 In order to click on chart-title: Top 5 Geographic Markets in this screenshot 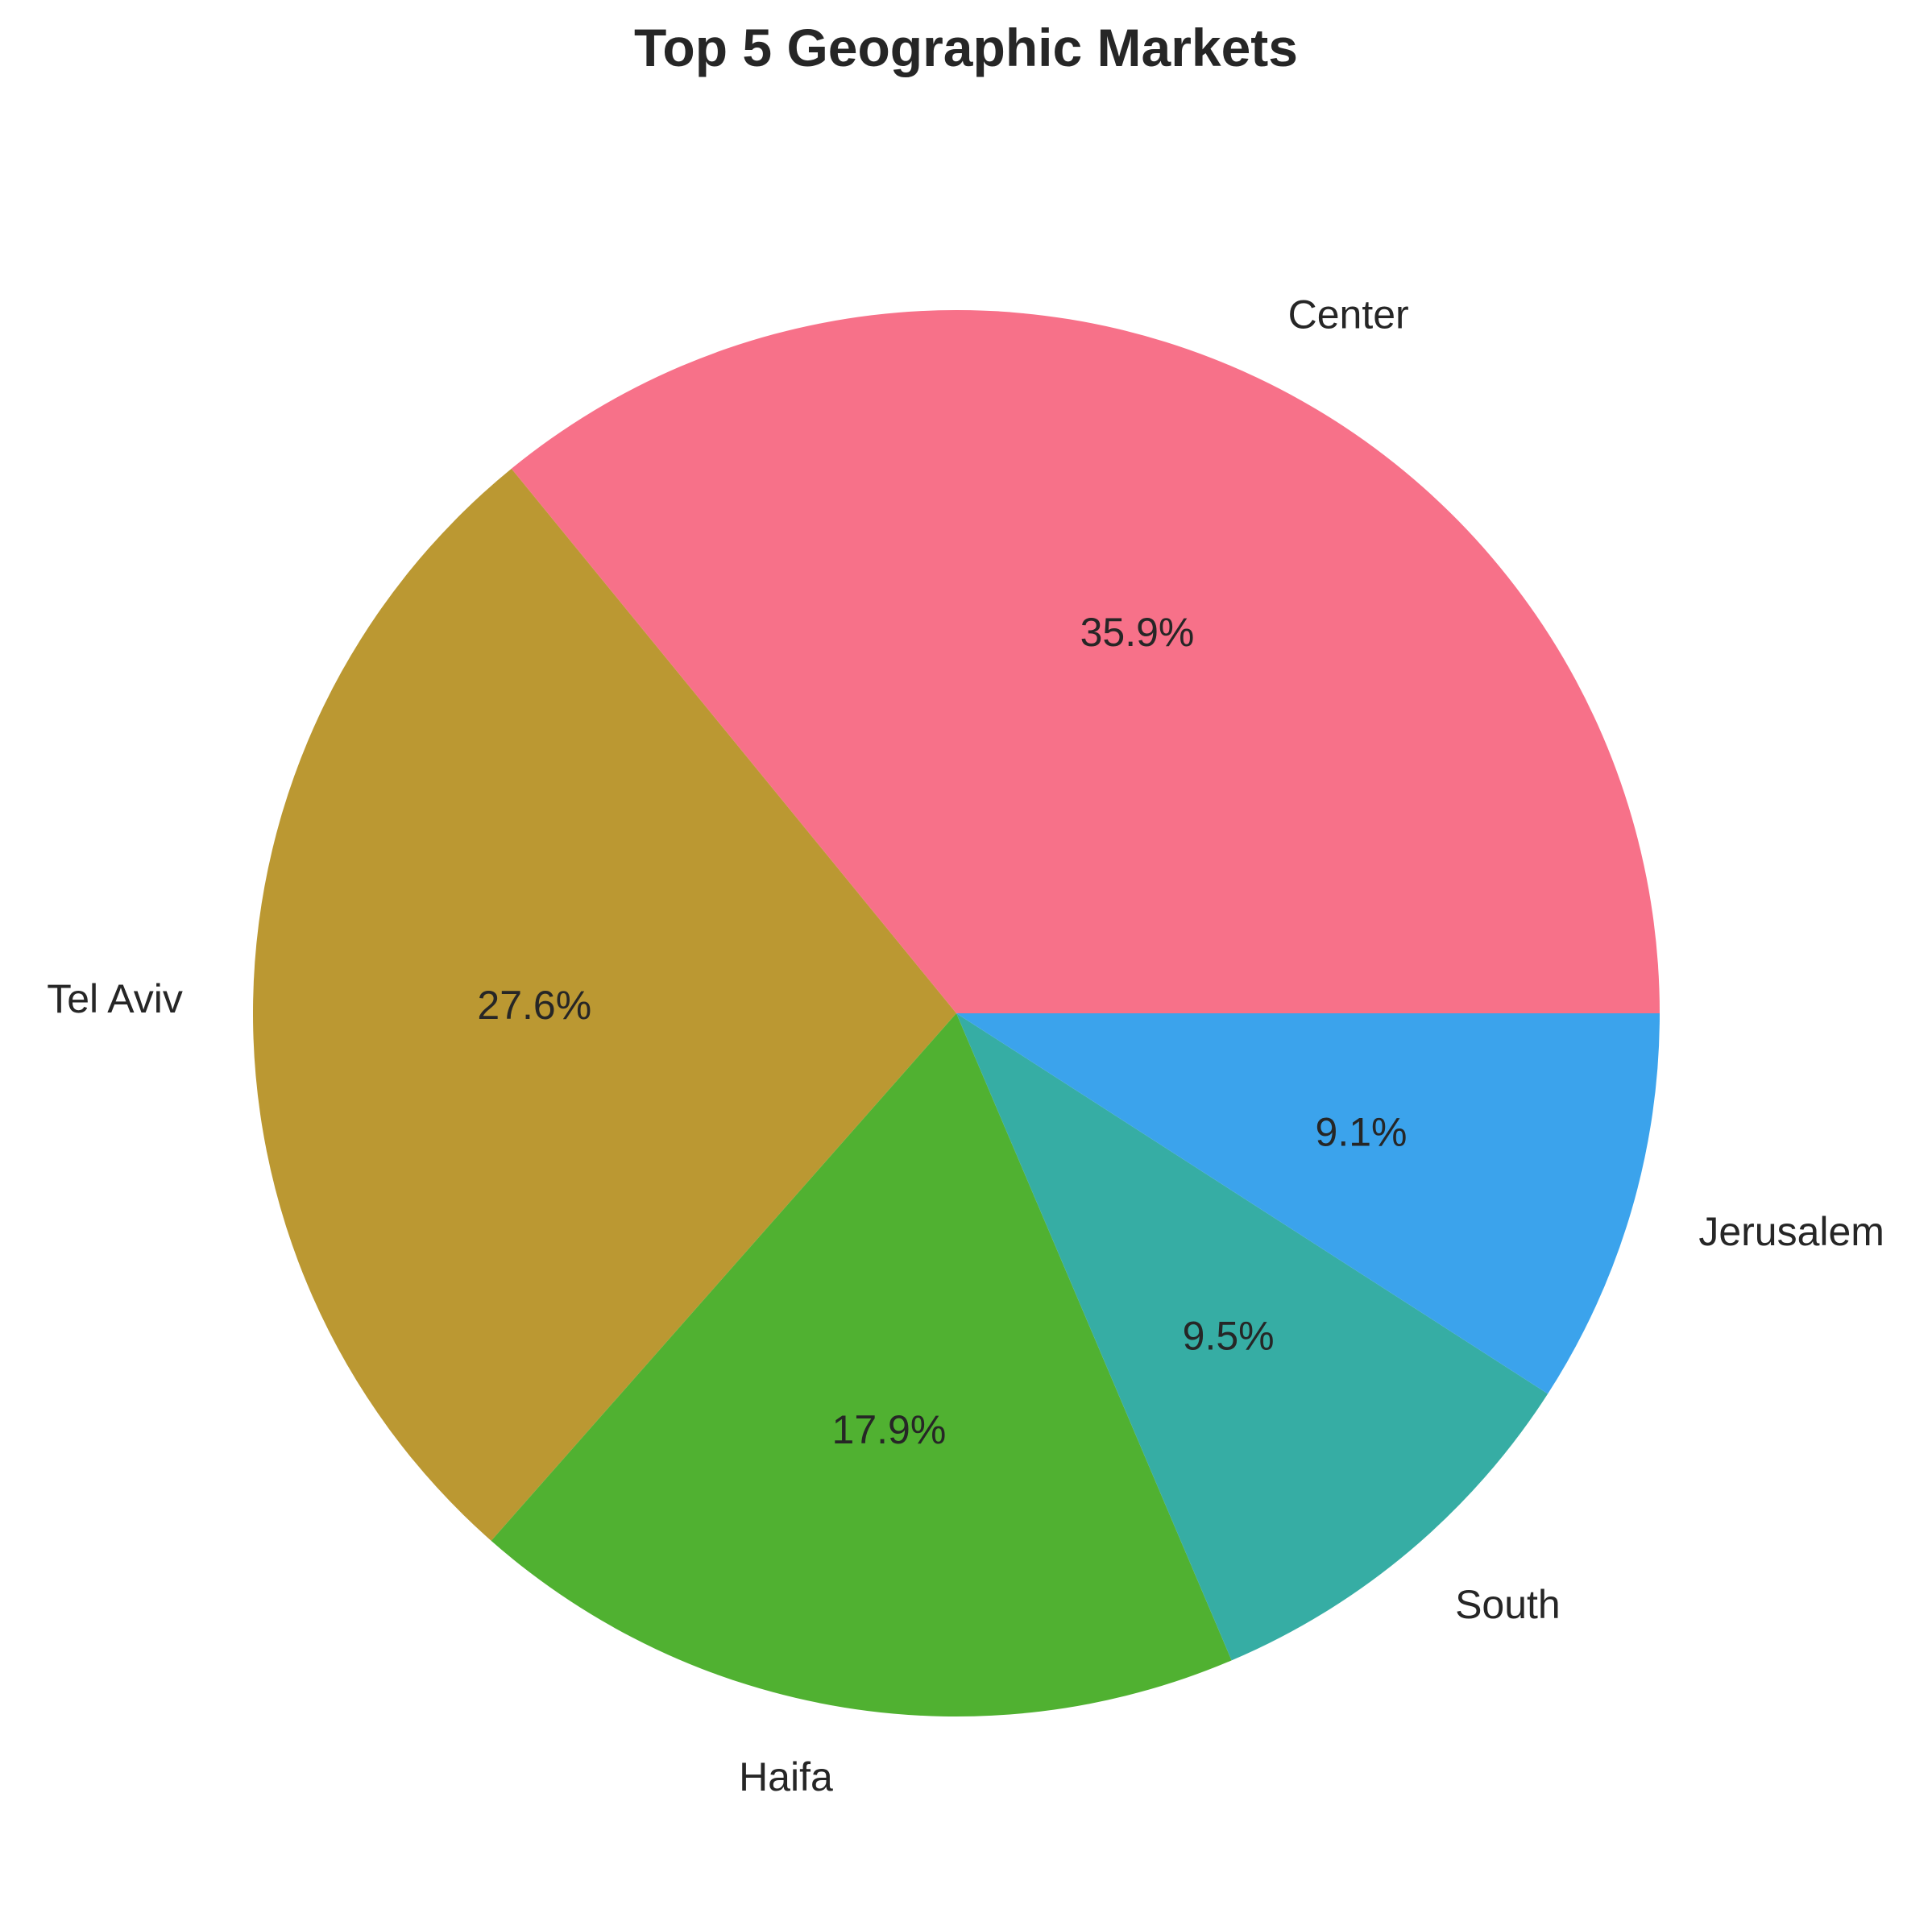, I will do `click(966, 47)`.